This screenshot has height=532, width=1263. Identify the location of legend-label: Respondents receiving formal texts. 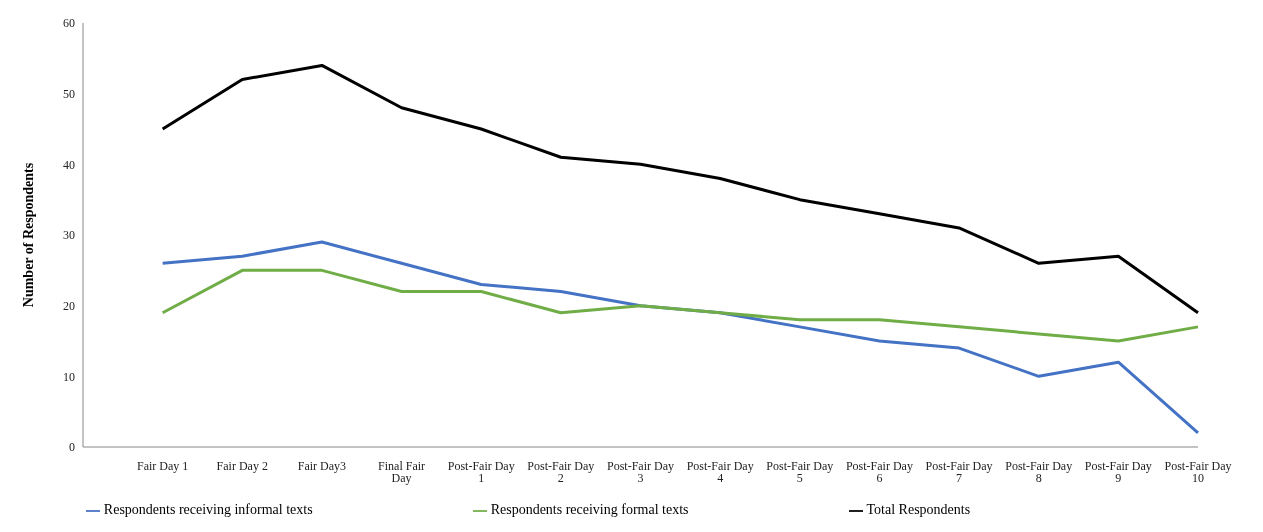
(589, 509).